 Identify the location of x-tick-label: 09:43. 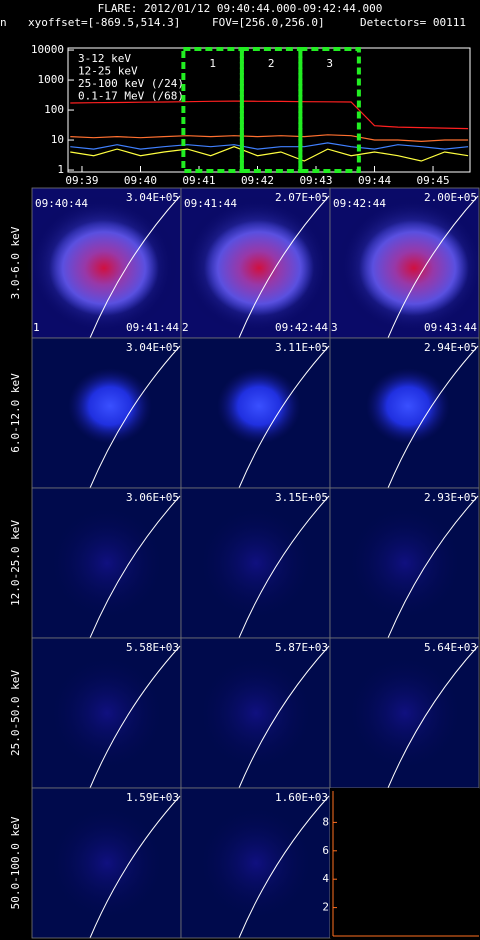
(315, 180).